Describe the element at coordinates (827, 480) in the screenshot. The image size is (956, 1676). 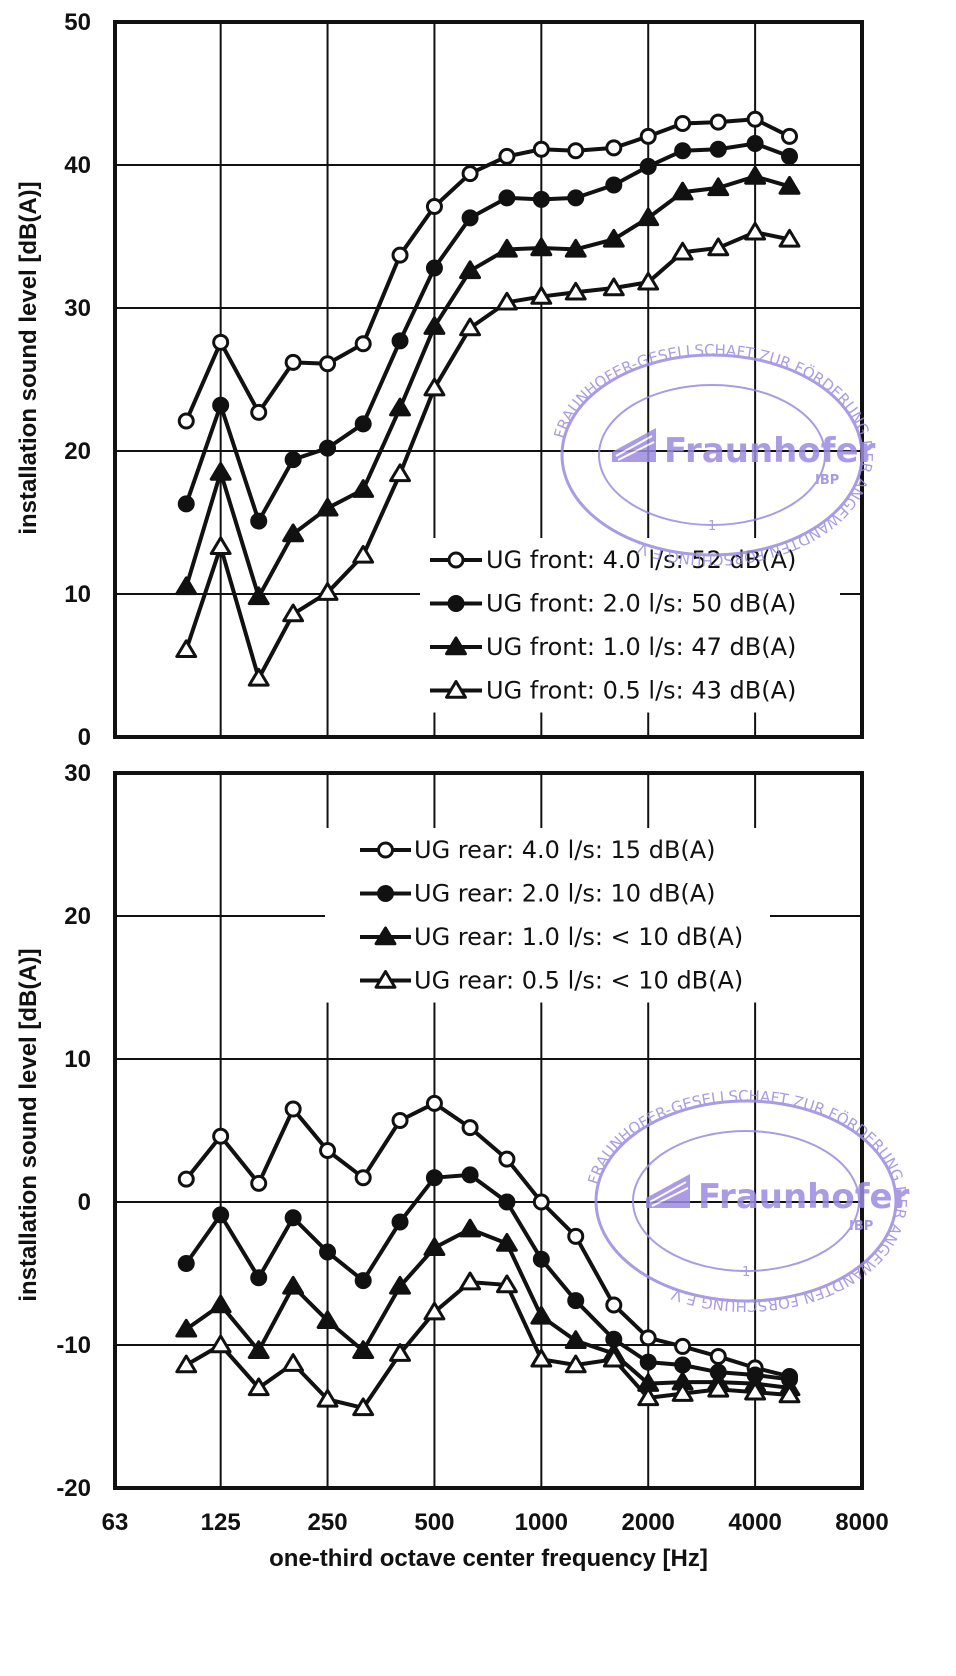
I see `watermark-institute: IBP` at that location.